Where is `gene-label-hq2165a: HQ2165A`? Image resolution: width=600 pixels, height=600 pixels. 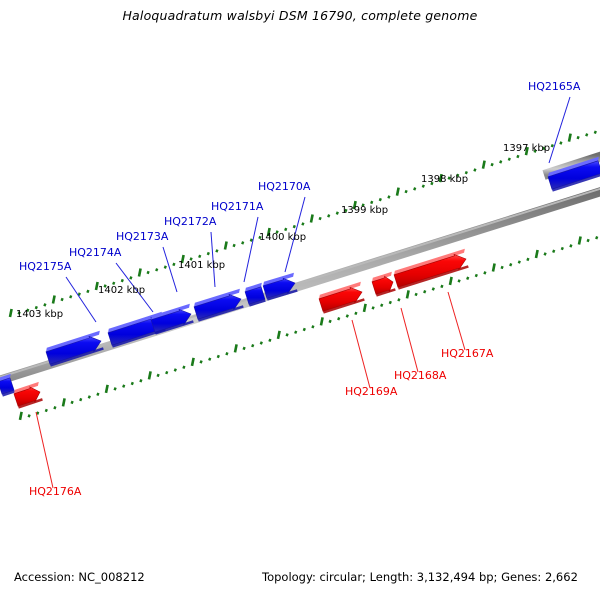 gene-label-hq2165a: HQ2165A is located at coordinates (554, 86).